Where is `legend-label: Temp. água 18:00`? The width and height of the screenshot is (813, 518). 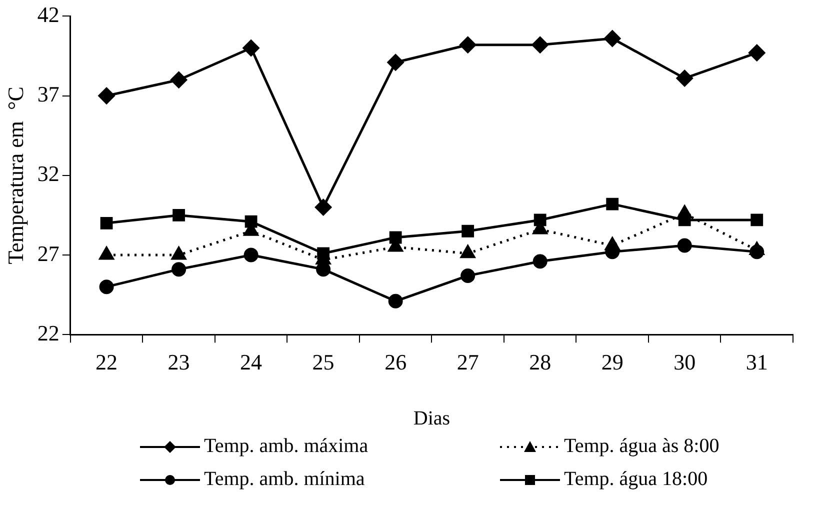 legend-label: Temp. água 18:00 is located at coordinates (636, 479).